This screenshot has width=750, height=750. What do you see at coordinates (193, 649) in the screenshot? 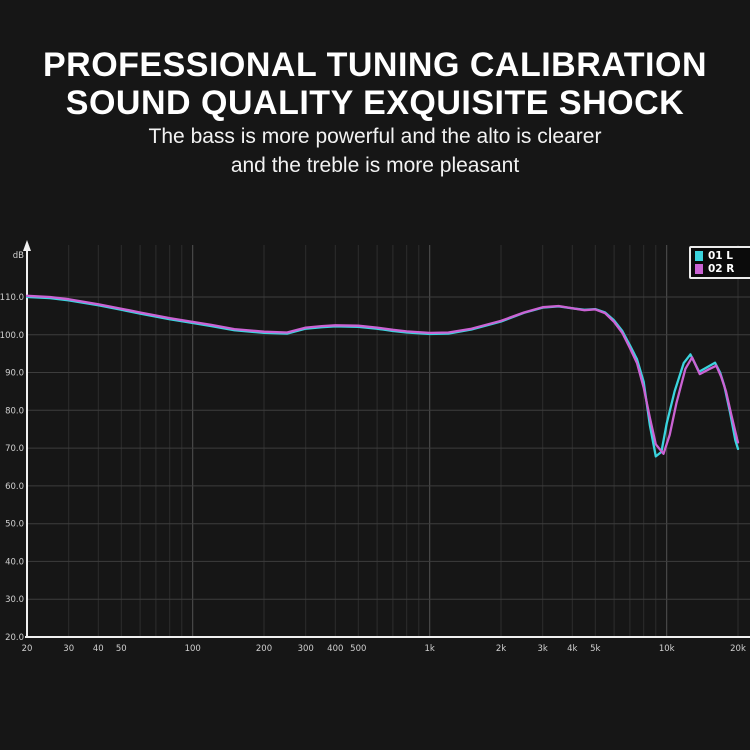
I see `svg-text: 100` at bounding box center [193, 649].